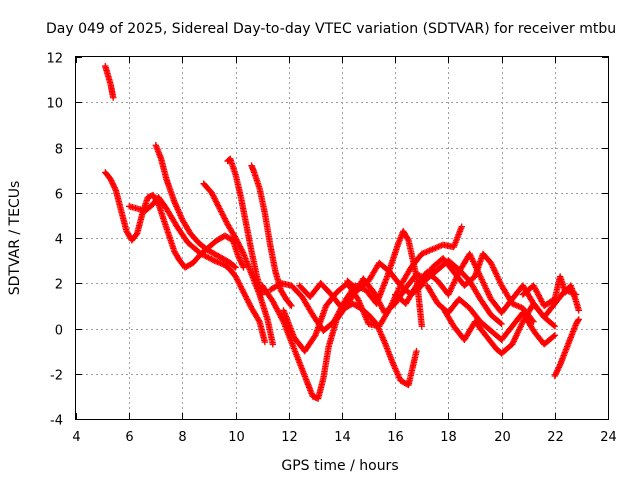  Describe the element at coordinates (54, 240) in the screenshot. I see `y-tick-labels: -4 -2 0 2 4 6 8 10 12` at that location.